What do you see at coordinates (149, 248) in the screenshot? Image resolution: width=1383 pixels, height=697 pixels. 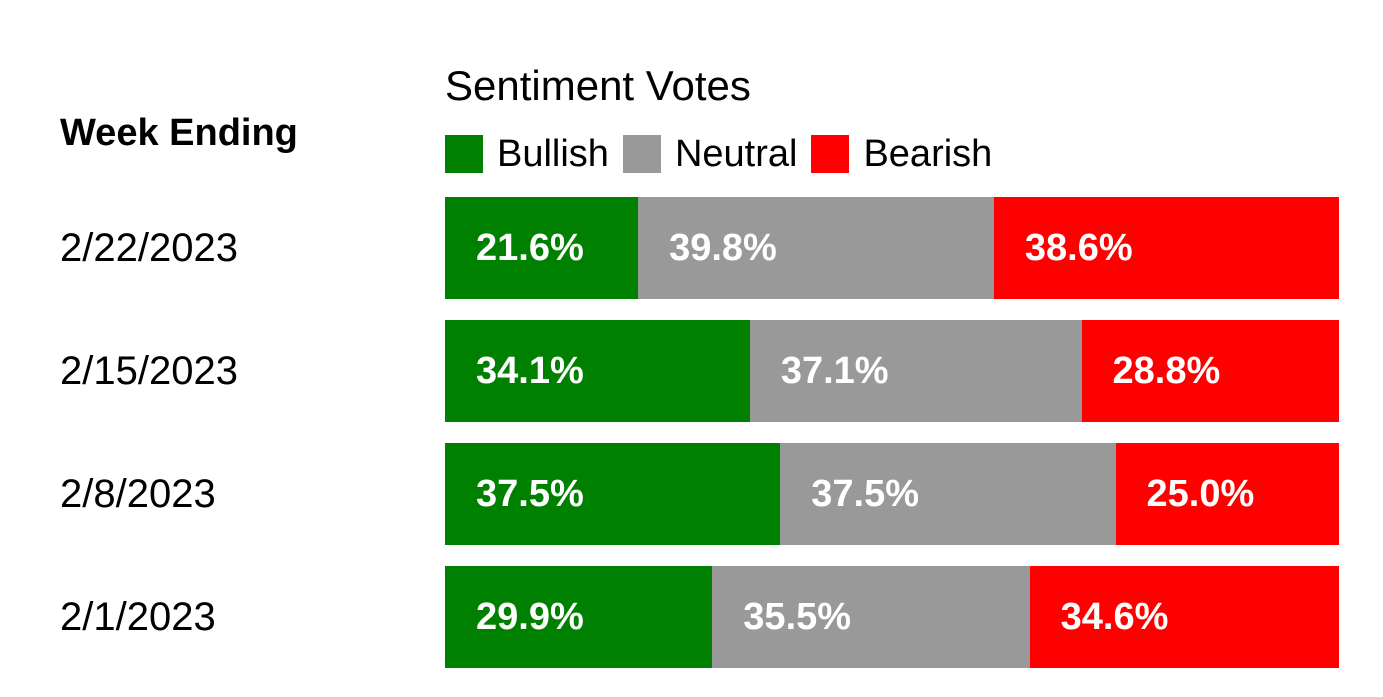 I see `week-ending-label: 2/22/2023` at bounding box center [149, 248].